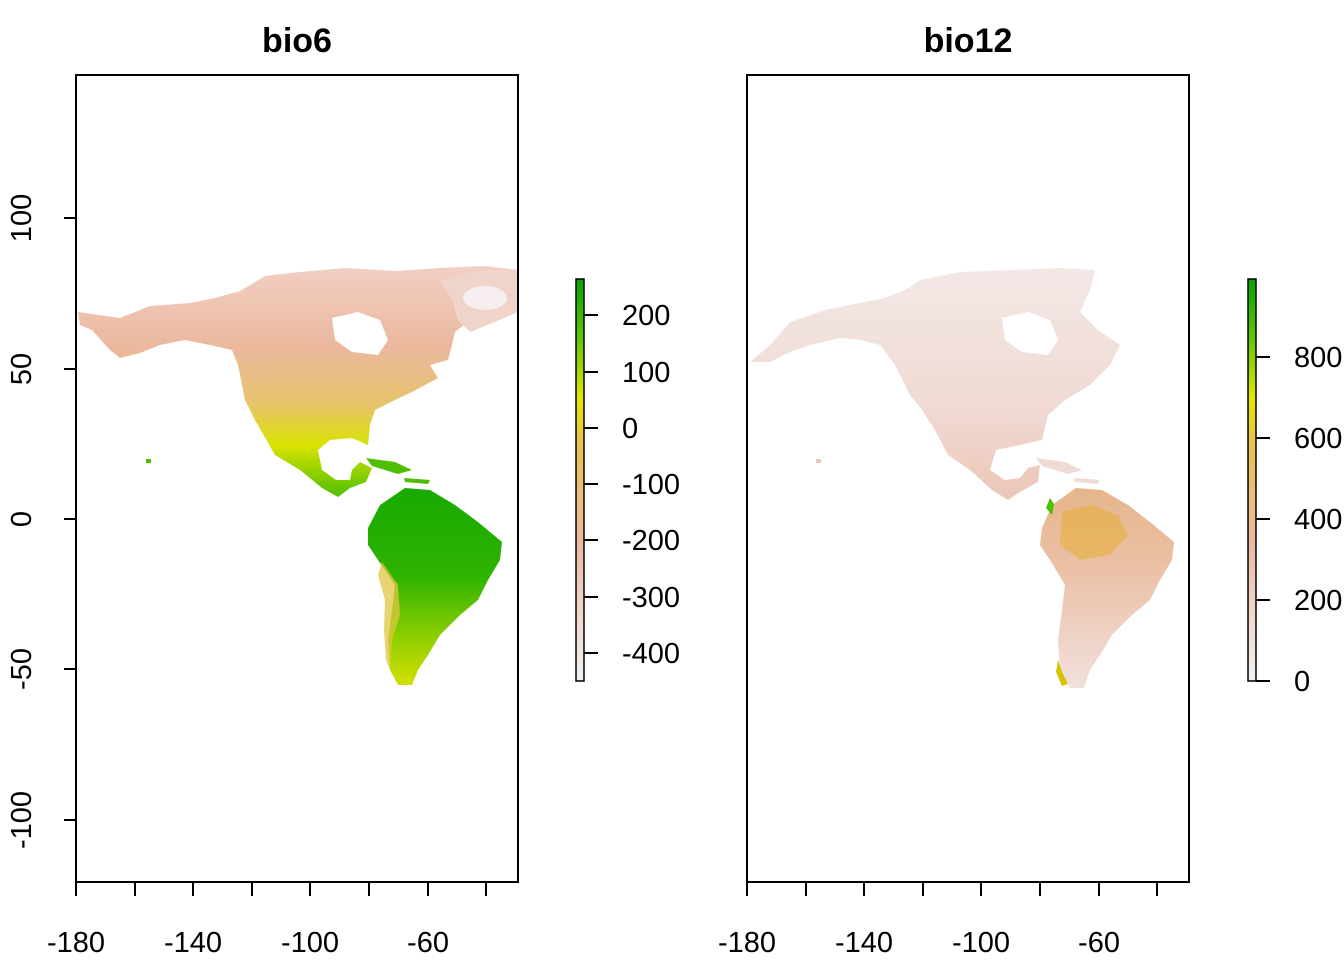 Image resolution: width=1344 pixels, height=960 pixels. Describe the element at coordinates (1294, 488) in the screenshot. I see `legend-bio12: 800 600 400 200 0` at that location.